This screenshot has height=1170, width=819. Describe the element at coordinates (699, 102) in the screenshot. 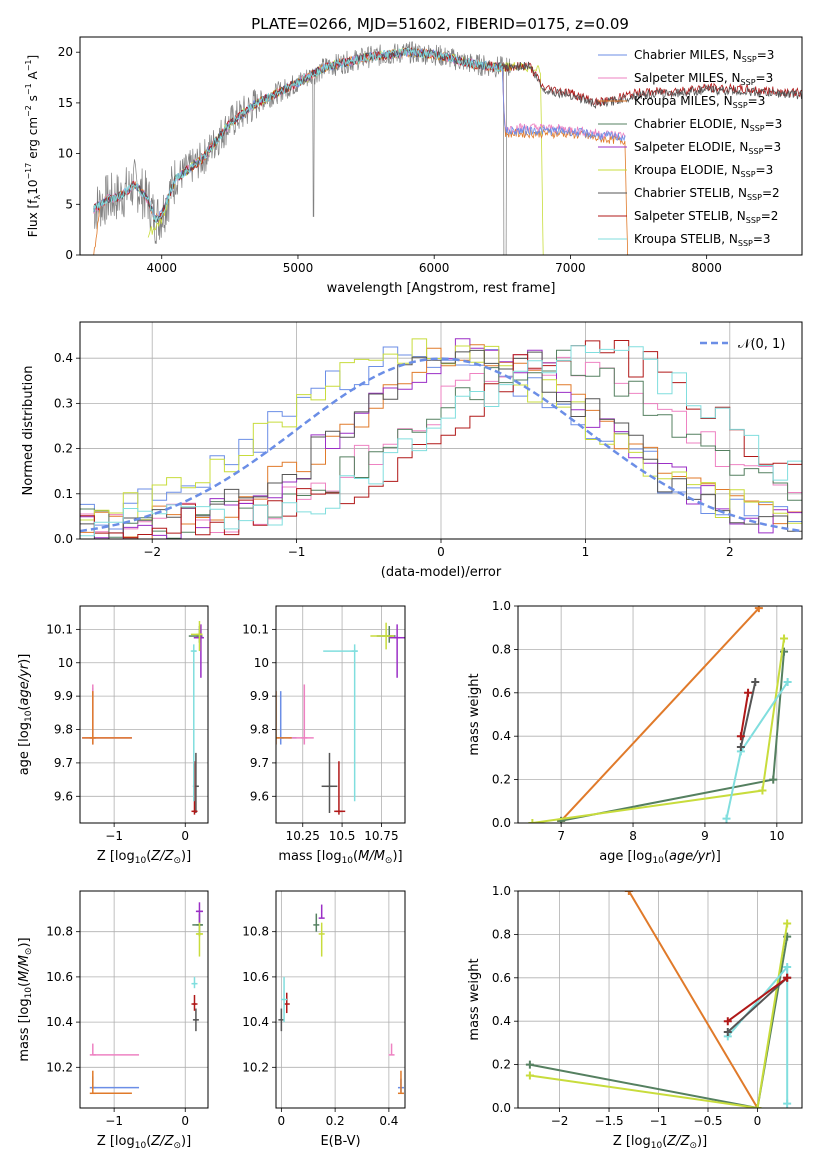

I see `legend-entry: Kroupa MILES, NSSP=3` at that location.